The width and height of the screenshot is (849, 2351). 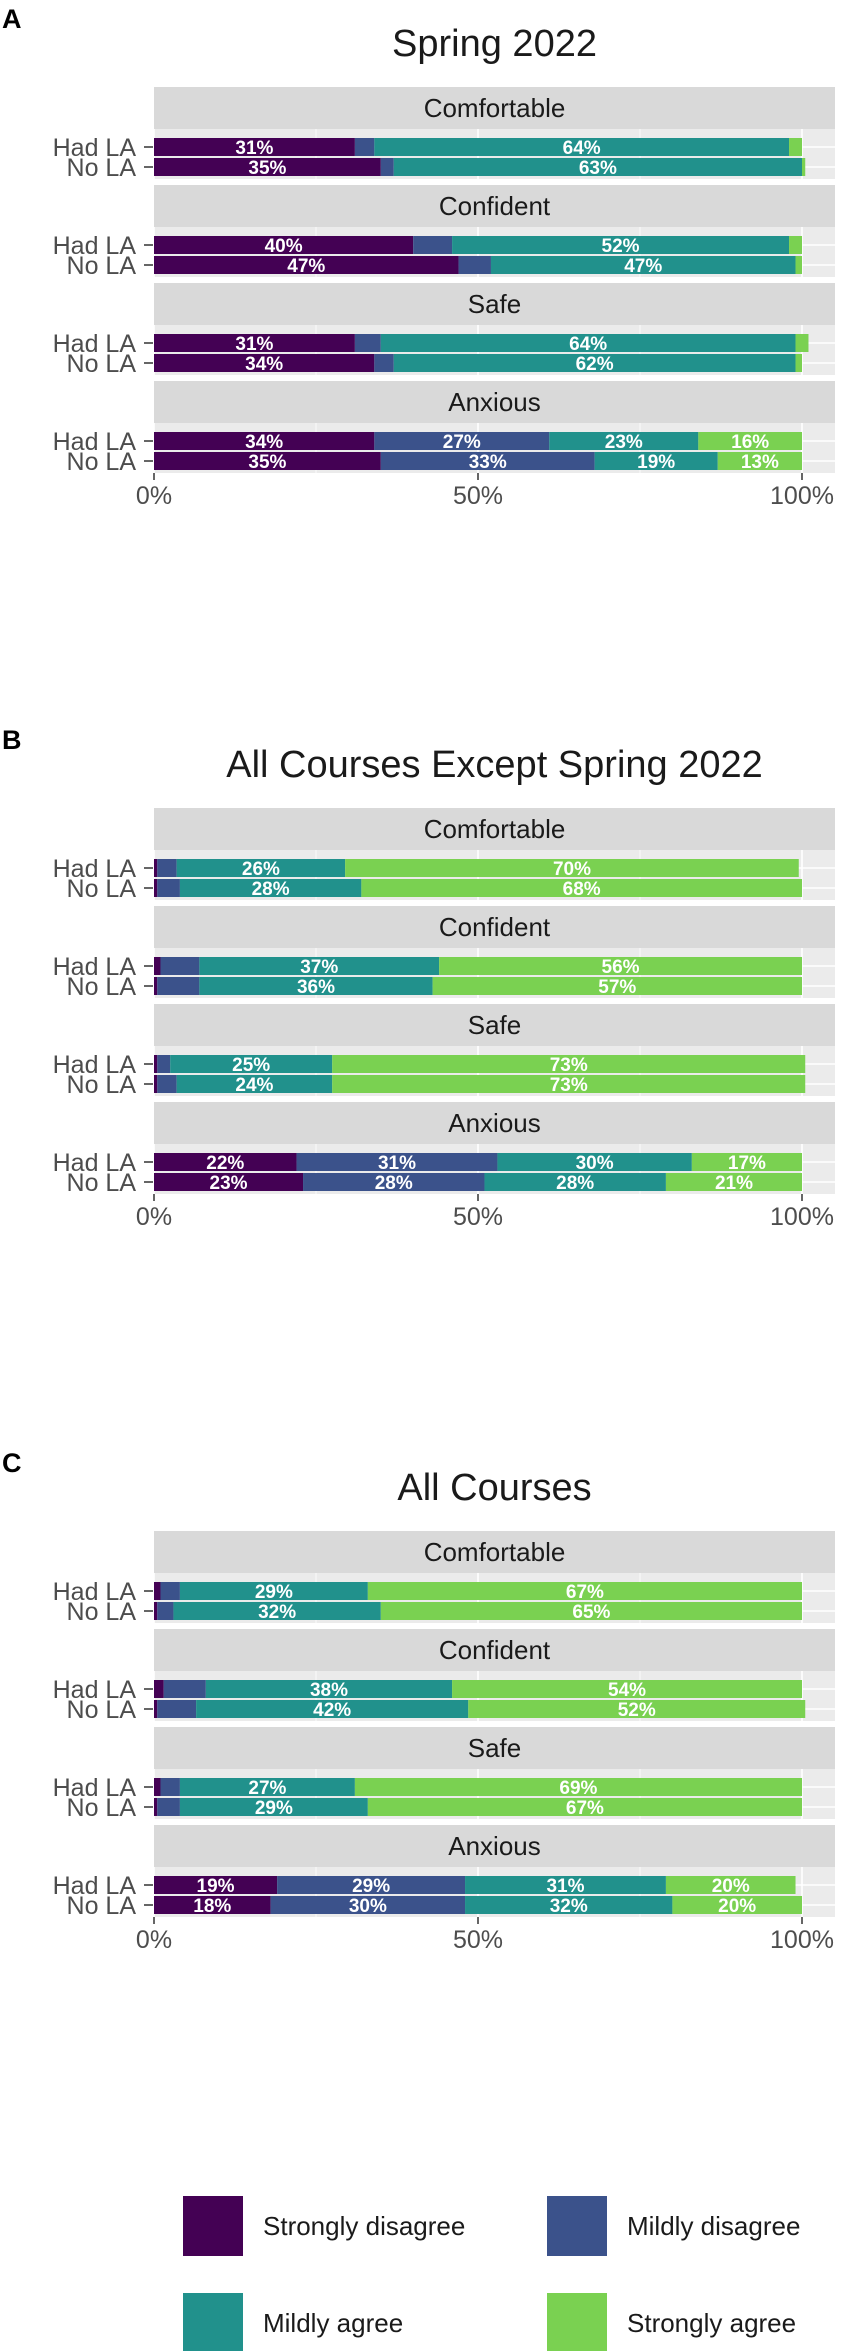 What do you see at coordinates (267, 1788) in the screenshot?
I see `data-label: 27%` at bounding box center [267, 1788].